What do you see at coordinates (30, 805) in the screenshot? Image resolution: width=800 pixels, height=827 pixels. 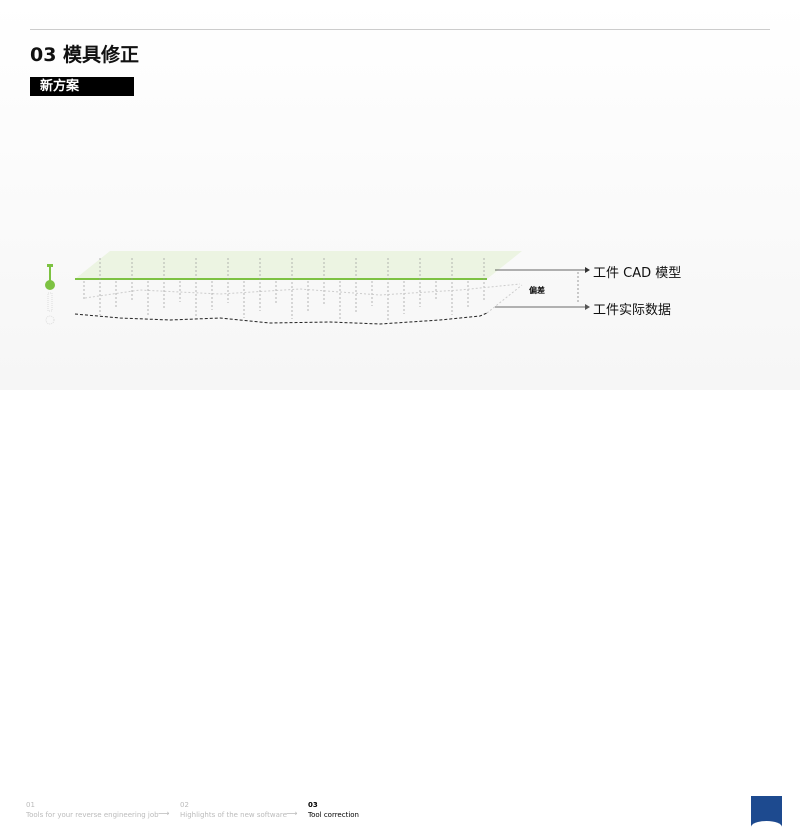 I see `step-number: 01` at bounding box center [30, 805].